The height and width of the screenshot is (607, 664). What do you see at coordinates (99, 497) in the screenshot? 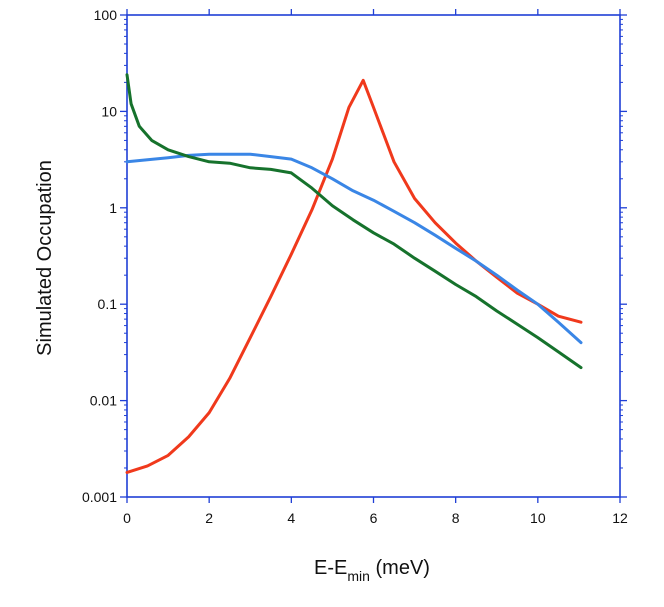
I see `y-tick-label: 0.001` at bounding box center [99, 497].